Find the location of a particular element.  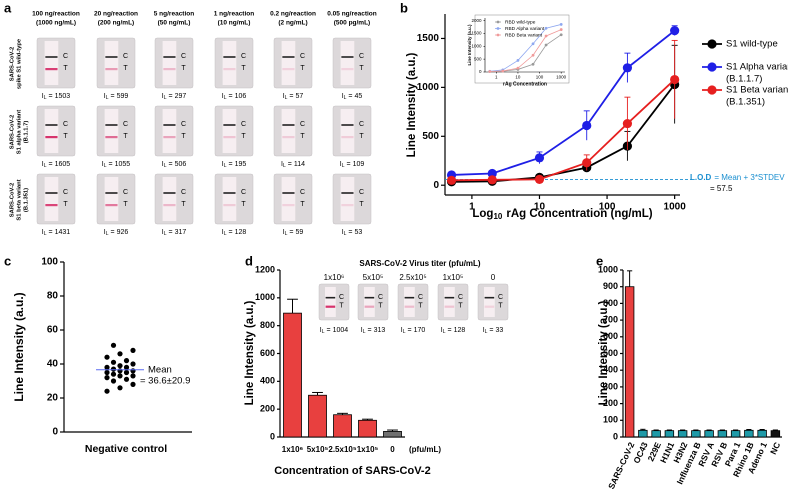

il-value: 53 is located at coordinates (359, 232).